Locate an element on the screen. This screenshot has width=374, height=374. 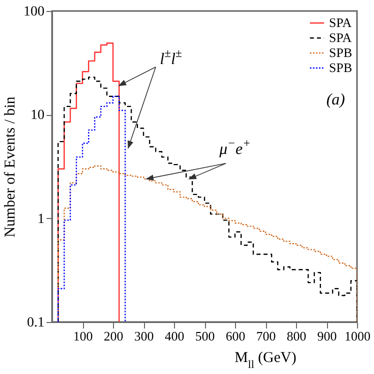
annotation: μ$^{−}$e$^{+}$ is located at coordinates (234, 147).